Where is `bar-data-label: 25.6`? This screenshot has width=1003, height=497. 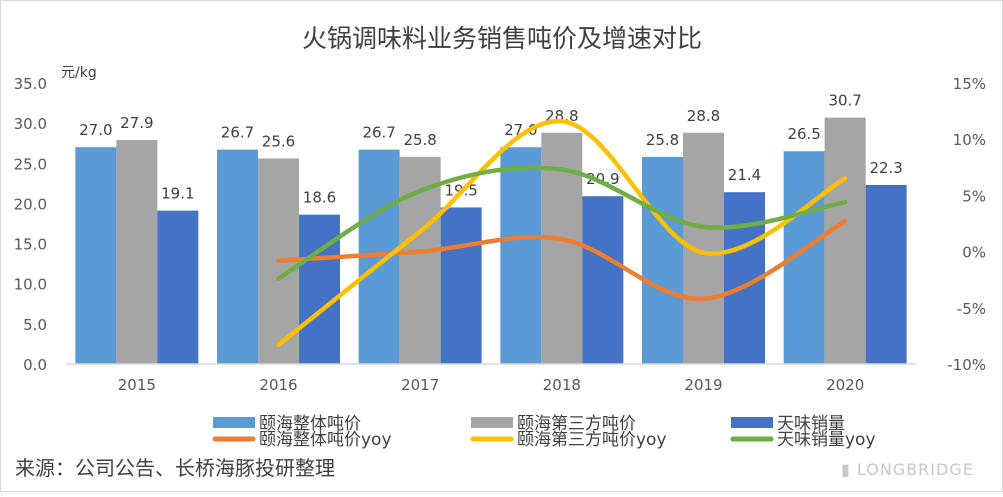
bar-data-label: 25.6 is located at coordinates (278, 141).